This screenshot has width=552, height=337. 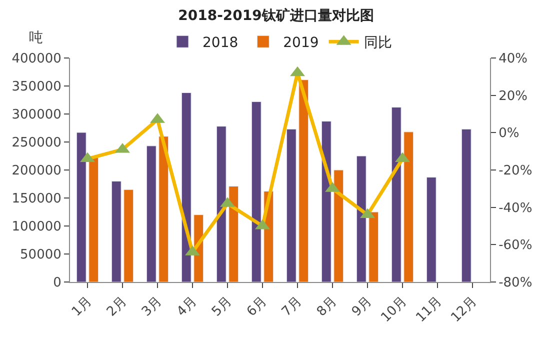 I want to click on legend-label: 2018, so click(x=220, y=43).